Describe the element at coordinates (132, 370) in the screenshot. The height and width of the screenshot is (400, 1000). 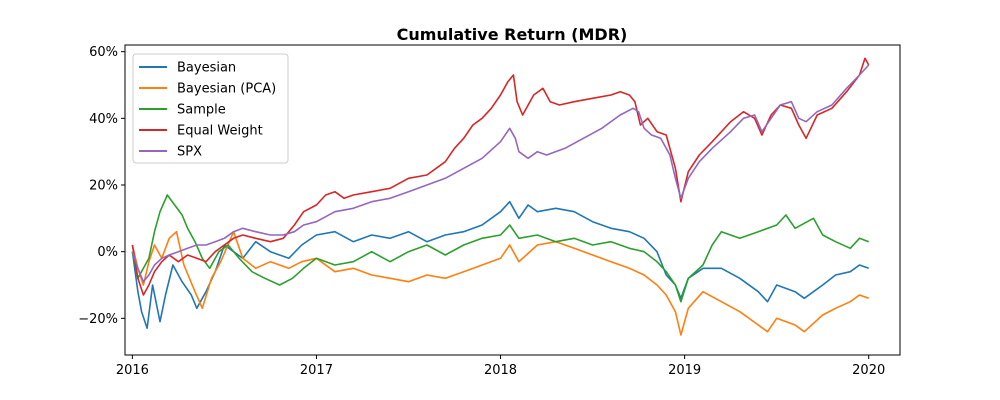
I see `x-tick-label: 2016` at that location.